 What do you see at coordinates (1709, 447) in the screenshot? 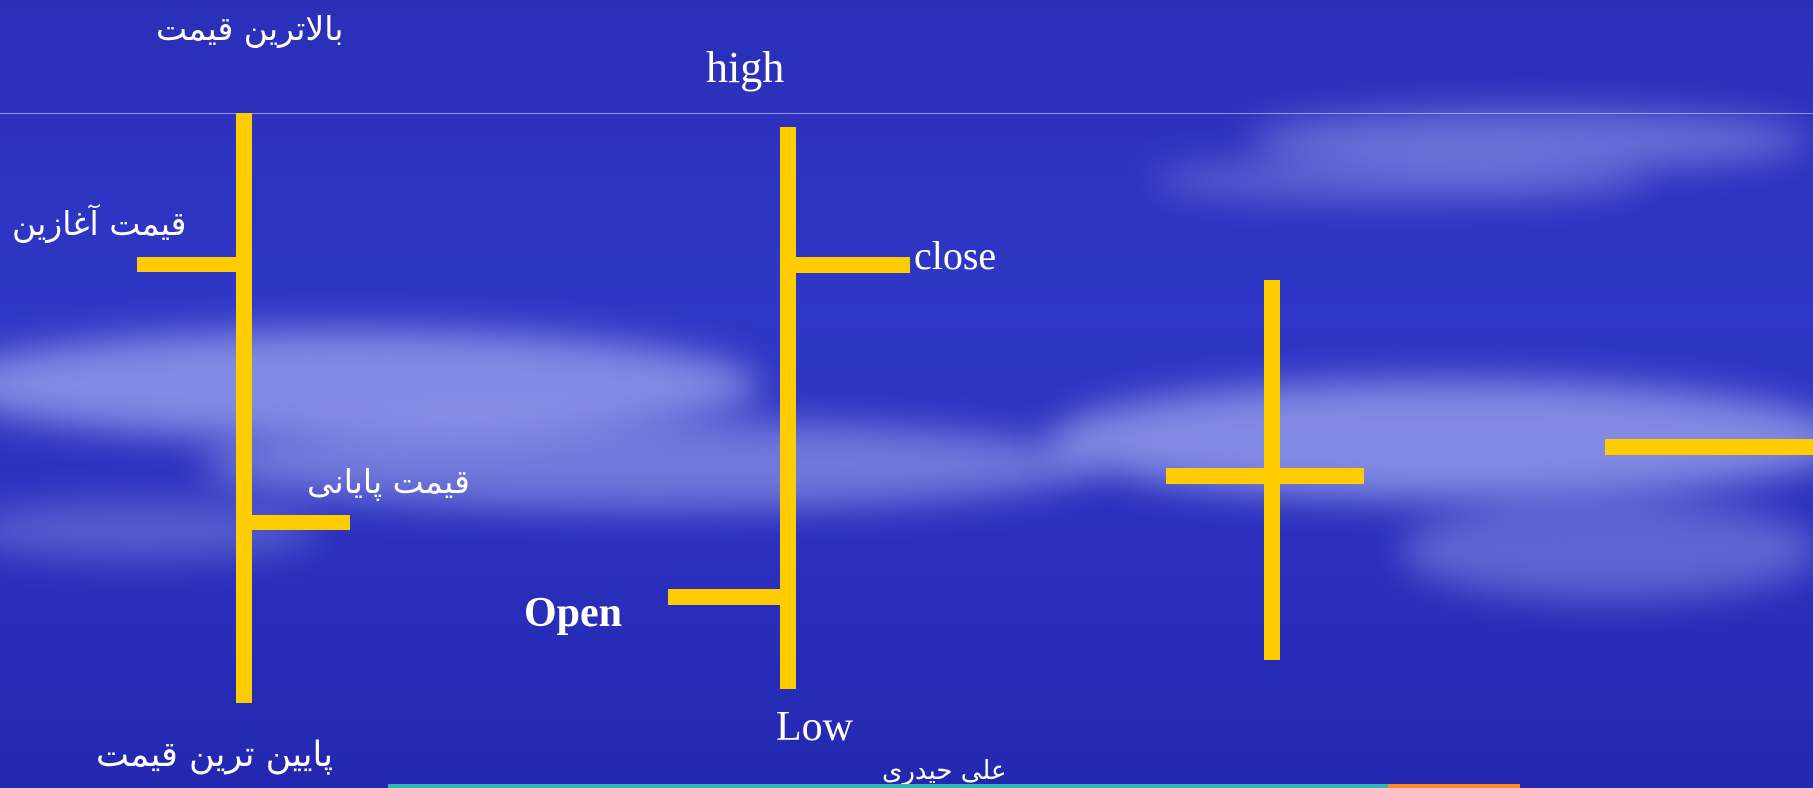
I see `candle-four-tick` at bounding box center [1709, 447].